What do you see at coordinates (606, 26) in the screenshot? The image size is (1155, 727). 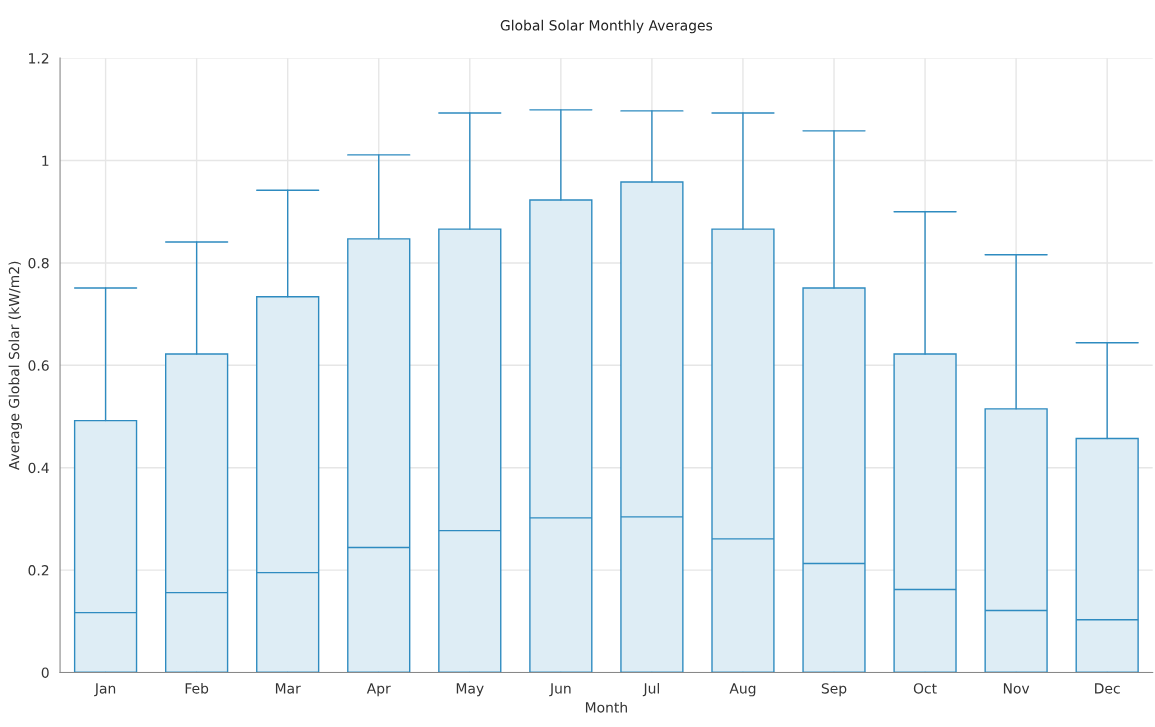 I see `chart-title: Global Solar Monthly Averages` at bounding box center [606, 26].